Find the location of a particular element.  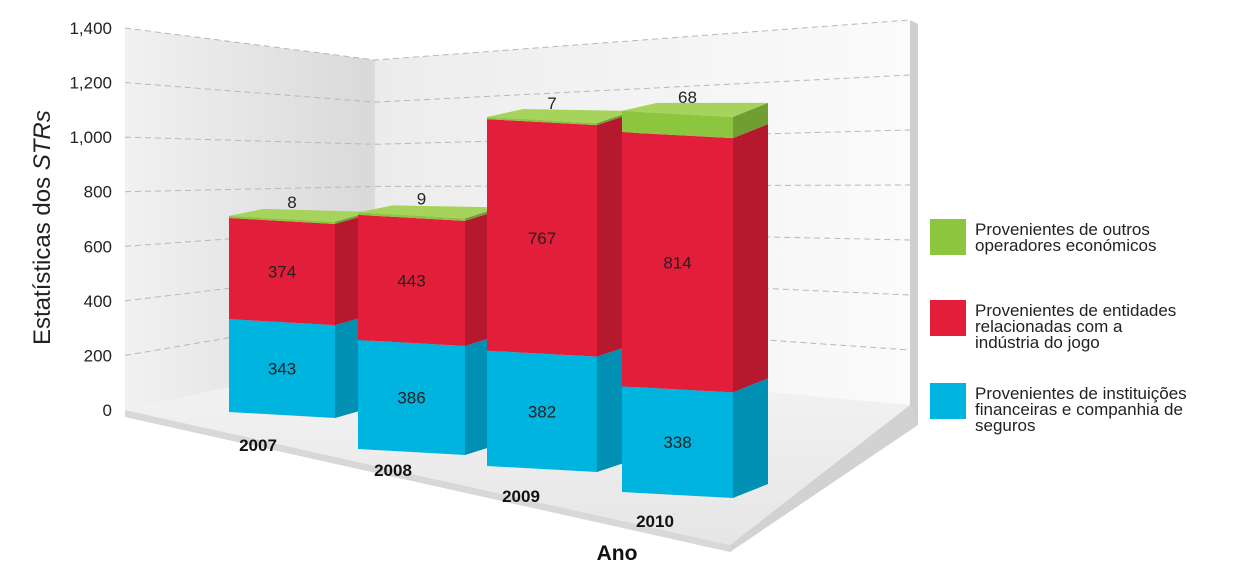

data-label: 7 is located at coordinates (551, 103).